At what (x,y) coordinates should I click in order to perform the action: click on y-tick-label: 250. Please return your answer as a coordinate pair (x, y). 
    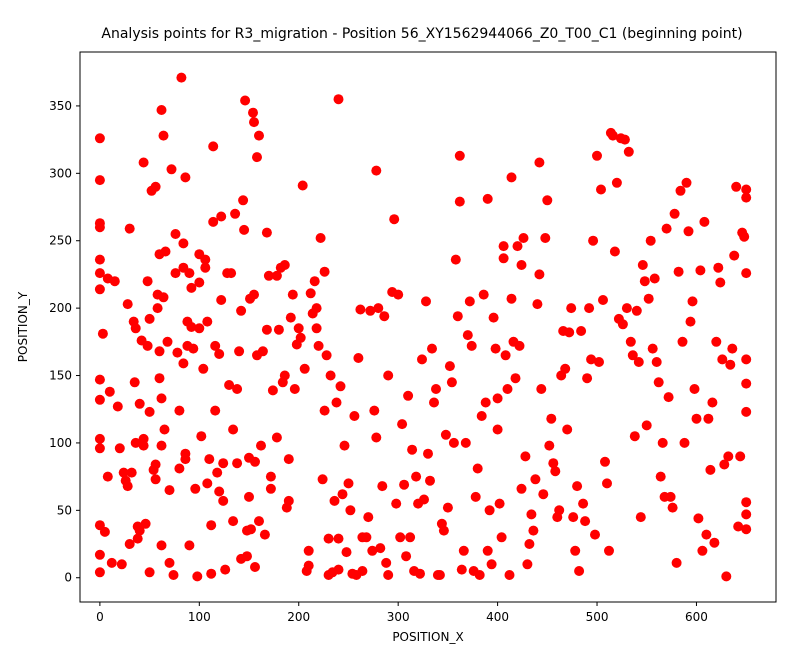
    Looking at the image, I should click on (60, 241).